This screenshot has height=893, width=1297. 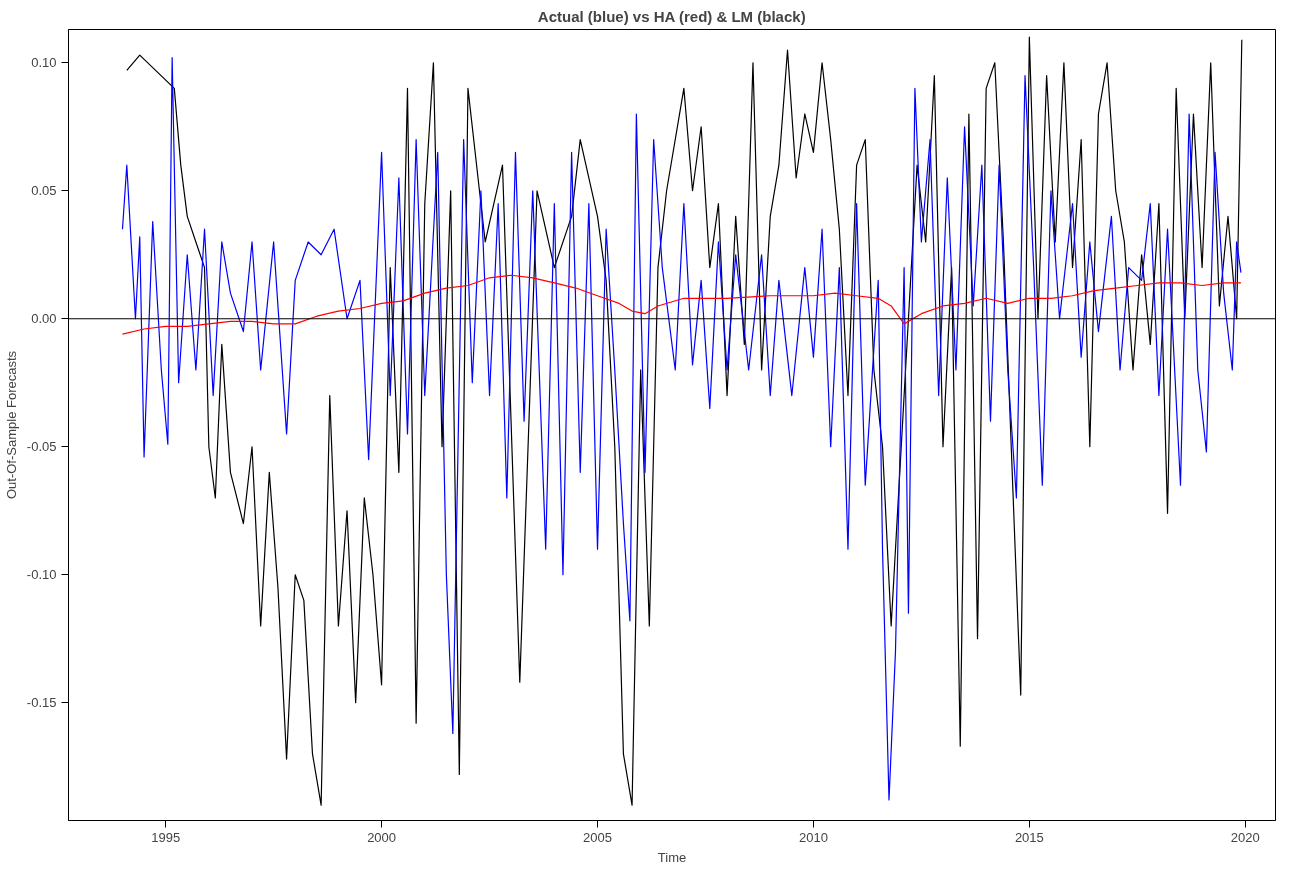 I want to click on x-tick-label: 2005, so click(x=597, y=837).